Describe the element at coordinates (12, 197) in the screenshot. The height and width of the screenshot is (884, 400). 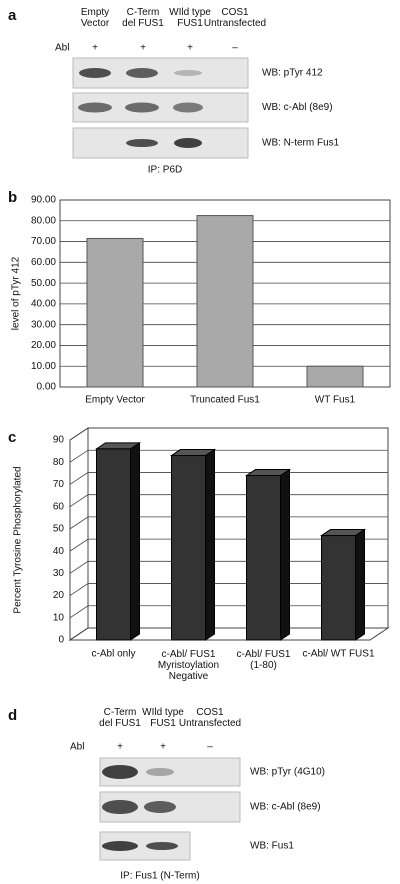
I see `panel-label: b` at that location.